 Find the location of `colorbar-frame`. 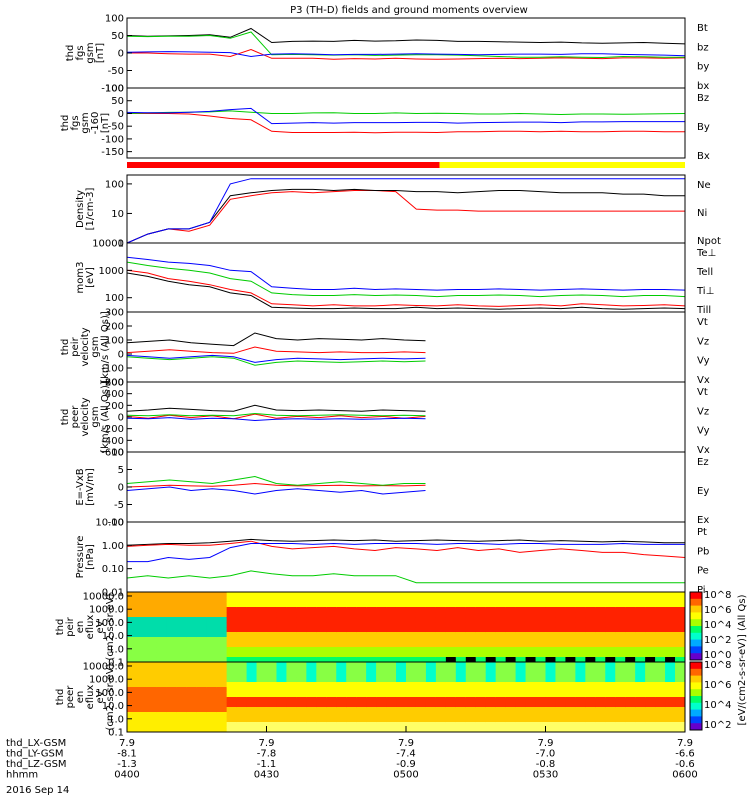

colorbar-frame is located at coordinates (696, 626).